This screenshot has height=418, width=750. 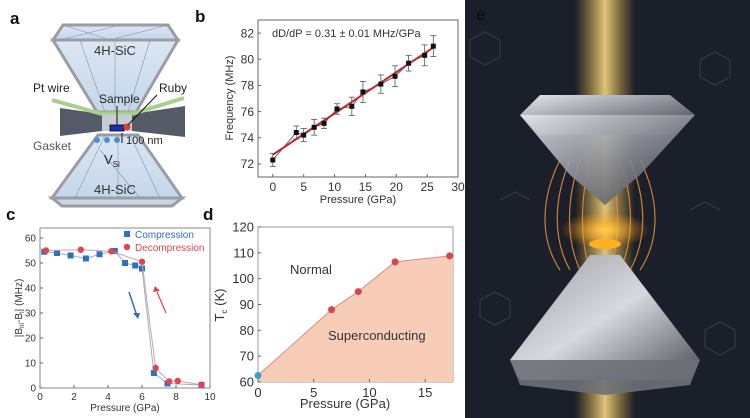 What do you see at coordinates (169, 248) in the screenshot?
I see `legend-decompression: Decompression` at bounding box center [169, 248].